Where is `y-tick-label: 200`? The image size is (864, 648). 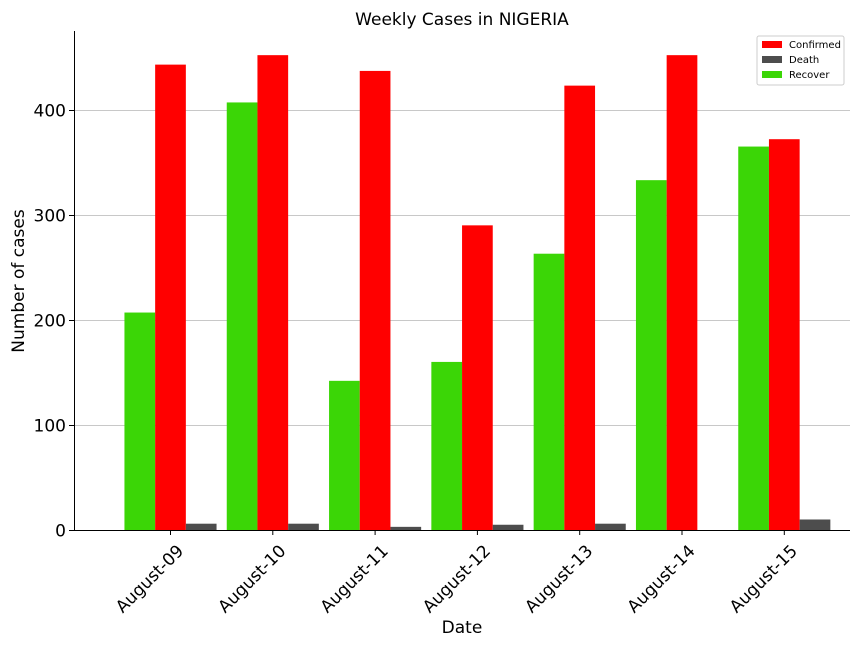 y-tick-label: 200 is located at coordinates (50, 322).